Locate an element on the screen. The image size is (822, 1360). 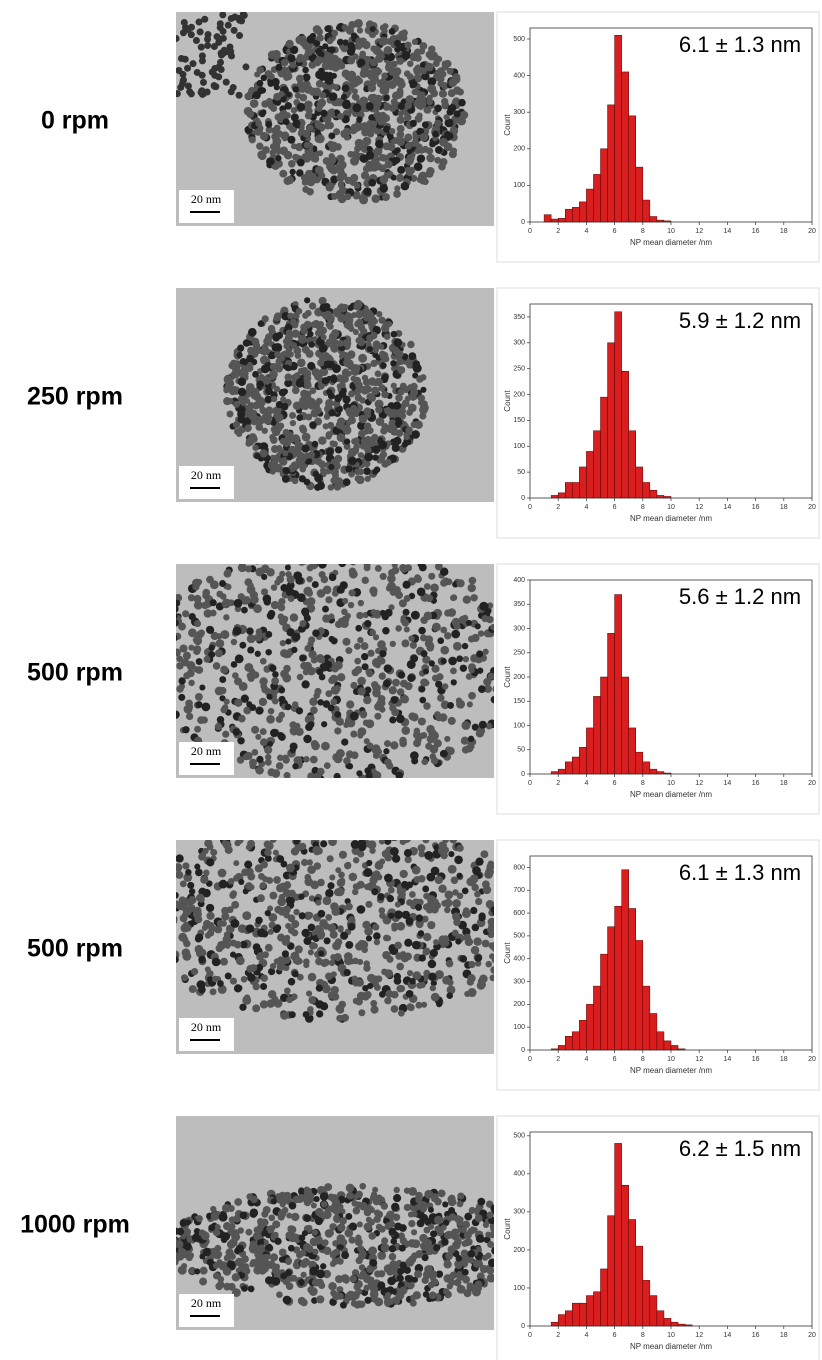
scale-bar-label: 20 nm is located at coordinates (206, 1303).